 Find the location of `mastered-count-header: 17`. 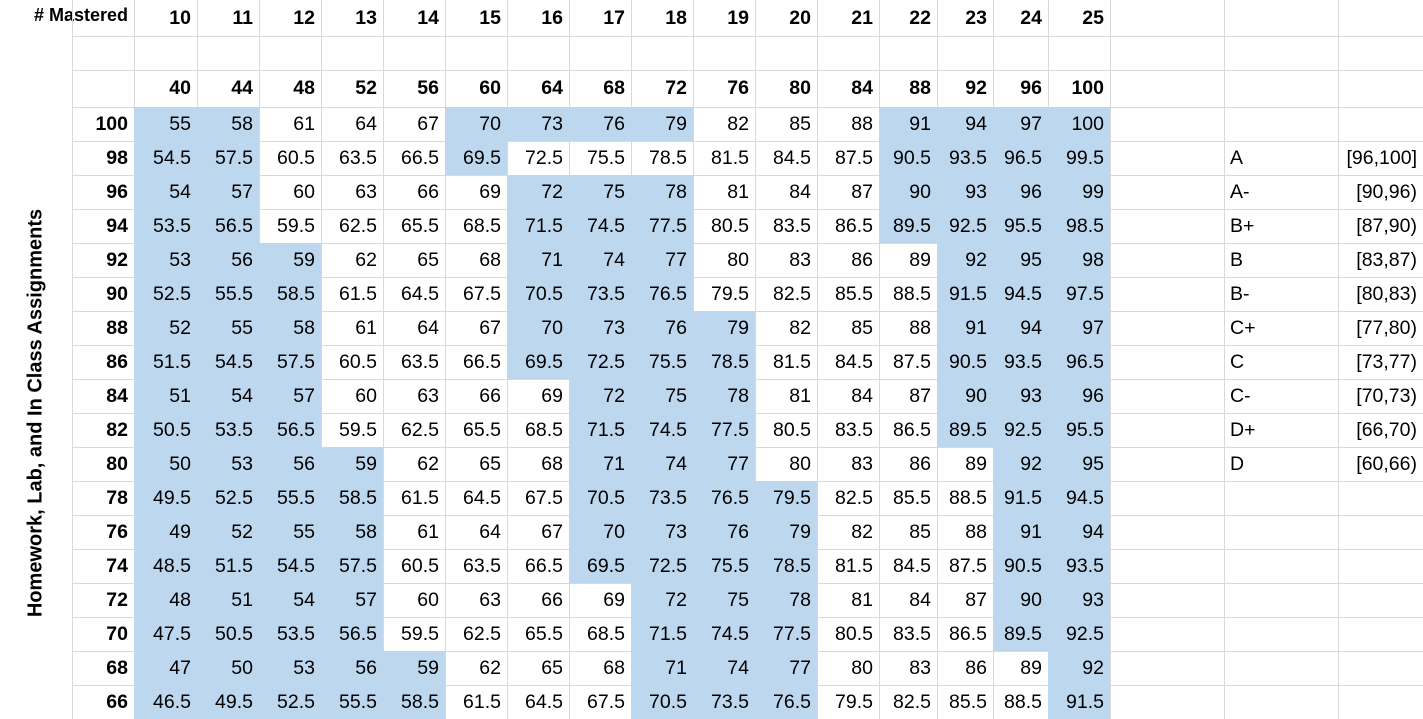

mastered-count-header: 17 is located at coordinates (614, 17).